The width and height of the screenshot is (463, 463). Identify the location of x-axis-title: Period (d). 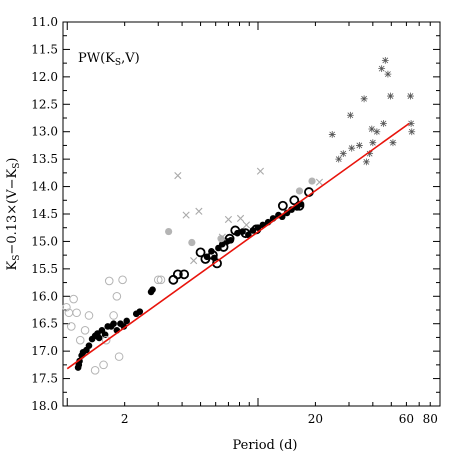
(265, 445).